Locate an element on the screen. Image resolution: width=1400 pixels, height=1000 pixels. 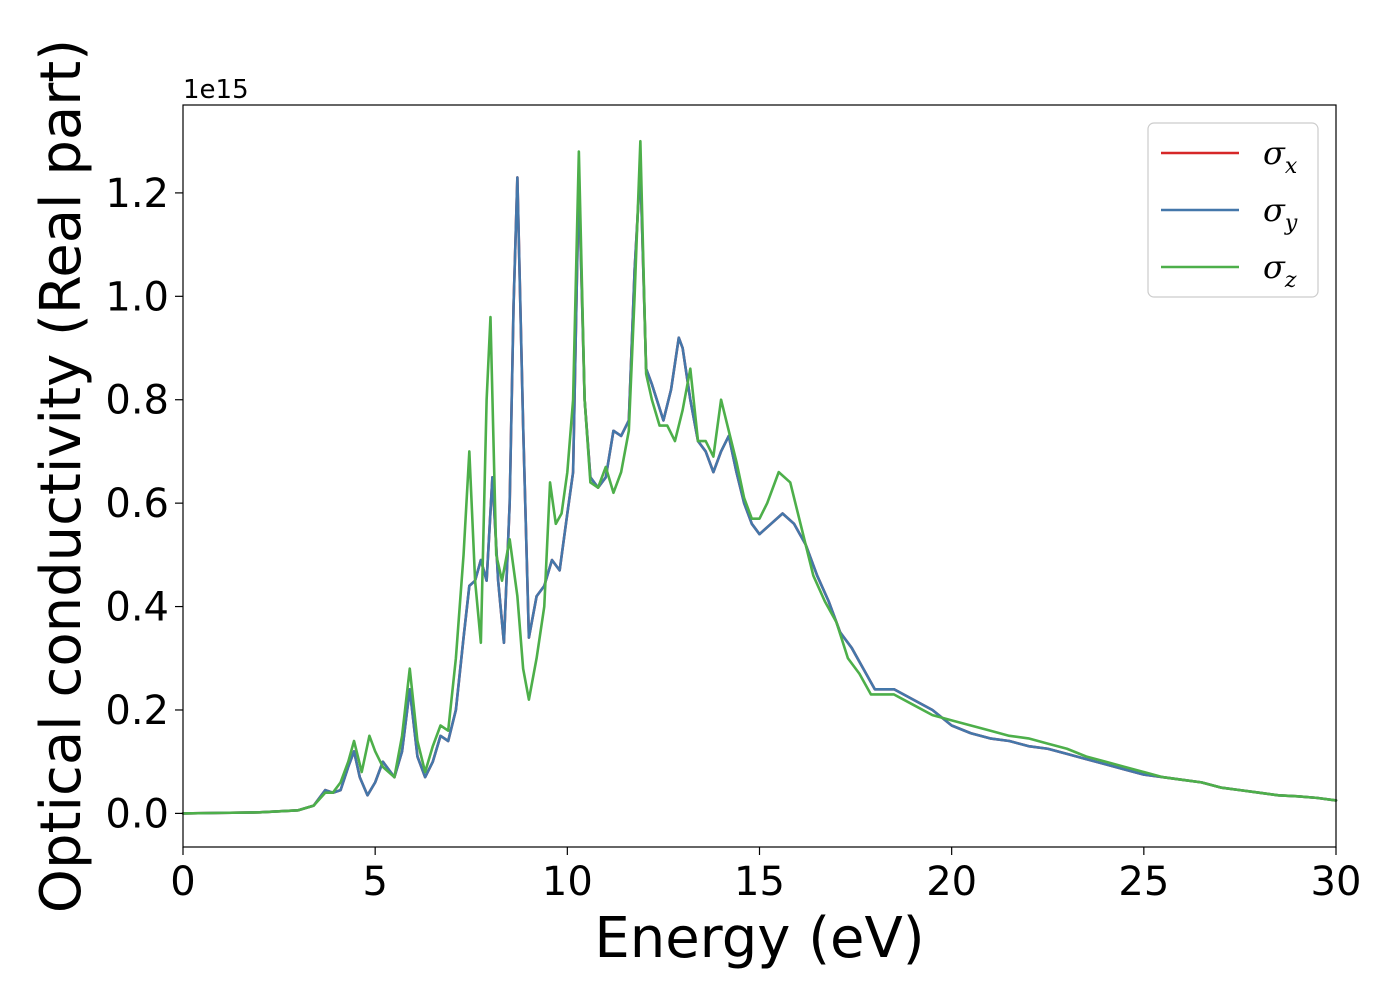
x-tick-label: 15 is located at coordinates (759, 882).